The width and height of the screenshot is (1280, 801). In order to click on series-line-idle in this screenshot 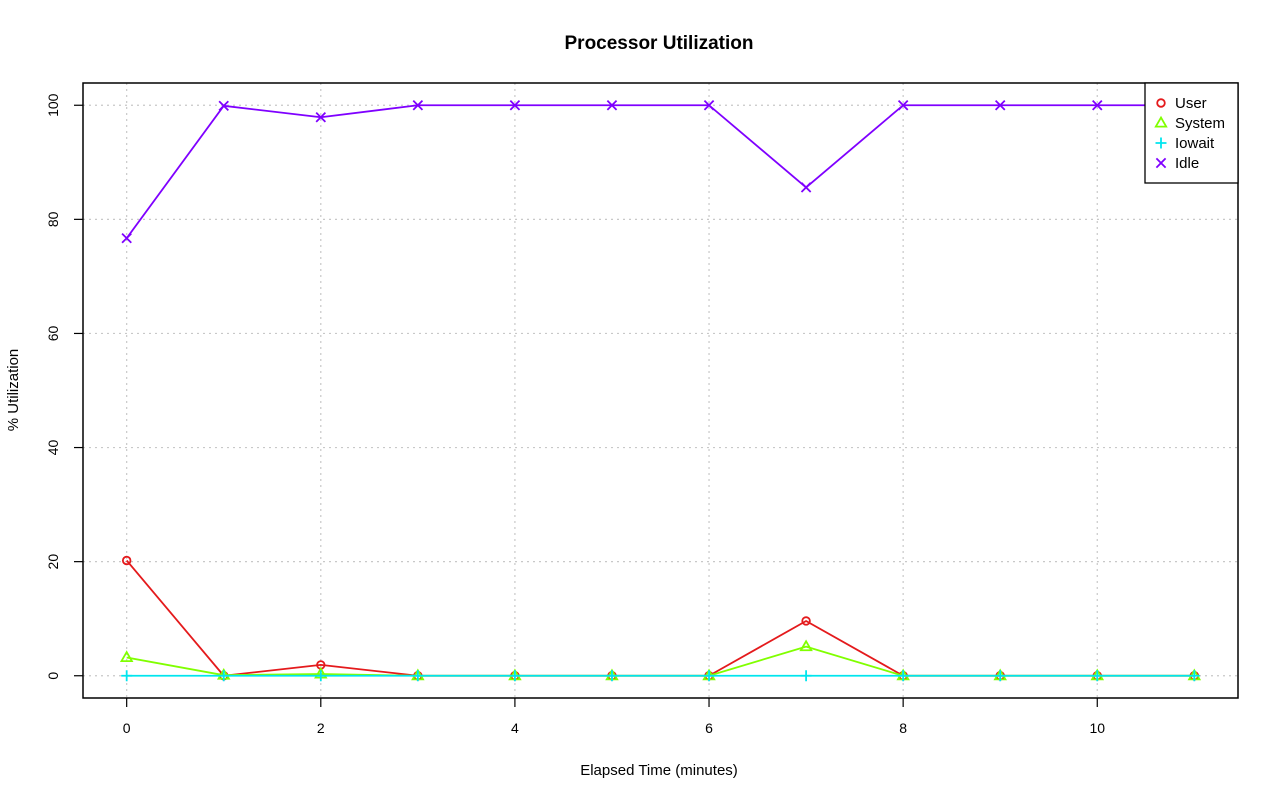, I will do `click(660, 171)`.